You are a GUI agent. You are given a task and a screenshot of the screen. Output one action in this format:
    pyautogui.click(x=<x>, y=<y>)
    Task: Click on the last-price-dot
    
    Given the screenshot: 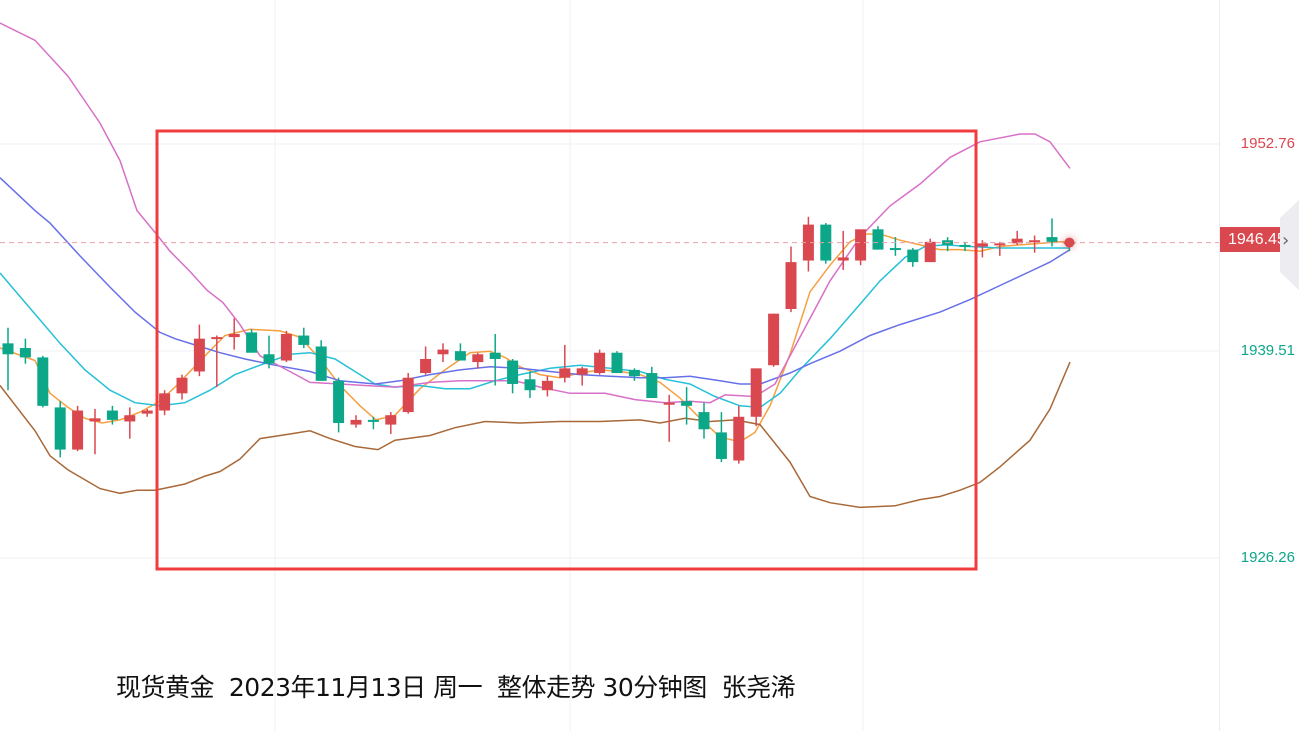 What is the action you would take?
    pyautogui.click(x=1069, y=242)
    